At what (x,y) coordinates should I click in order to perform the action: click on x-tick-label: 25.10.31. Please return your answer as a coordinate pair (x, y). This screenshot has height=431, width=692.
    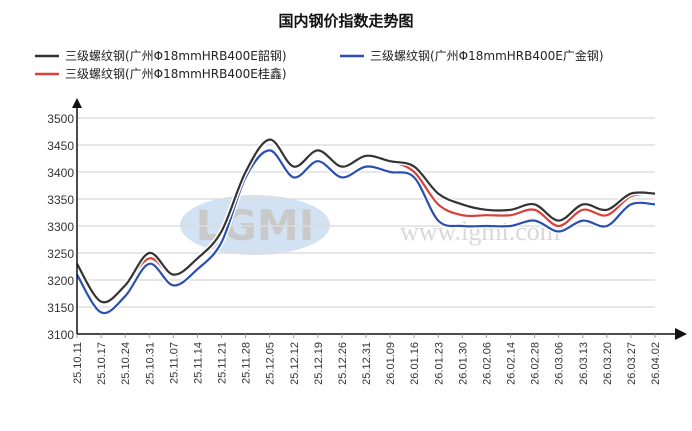
    Looking at the image, I should click on (150, 363).